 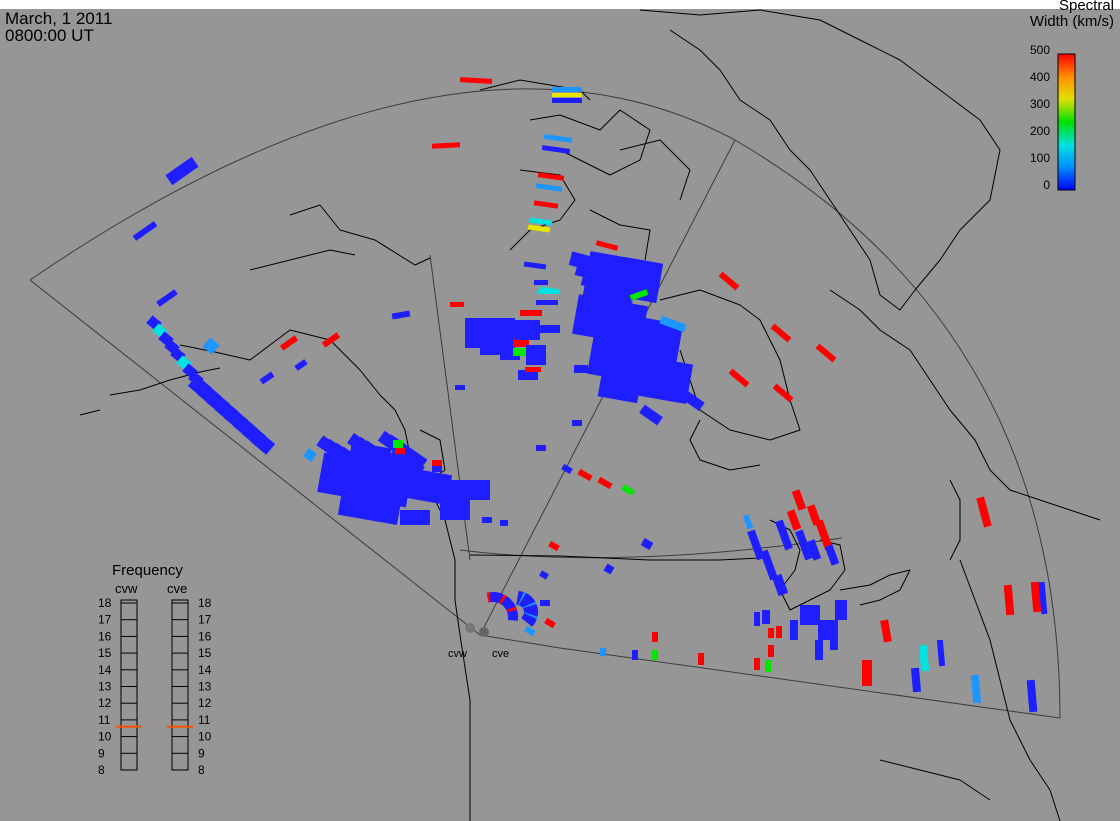 I want to click on cve-frequency-scale, so click(x=180, y=685).